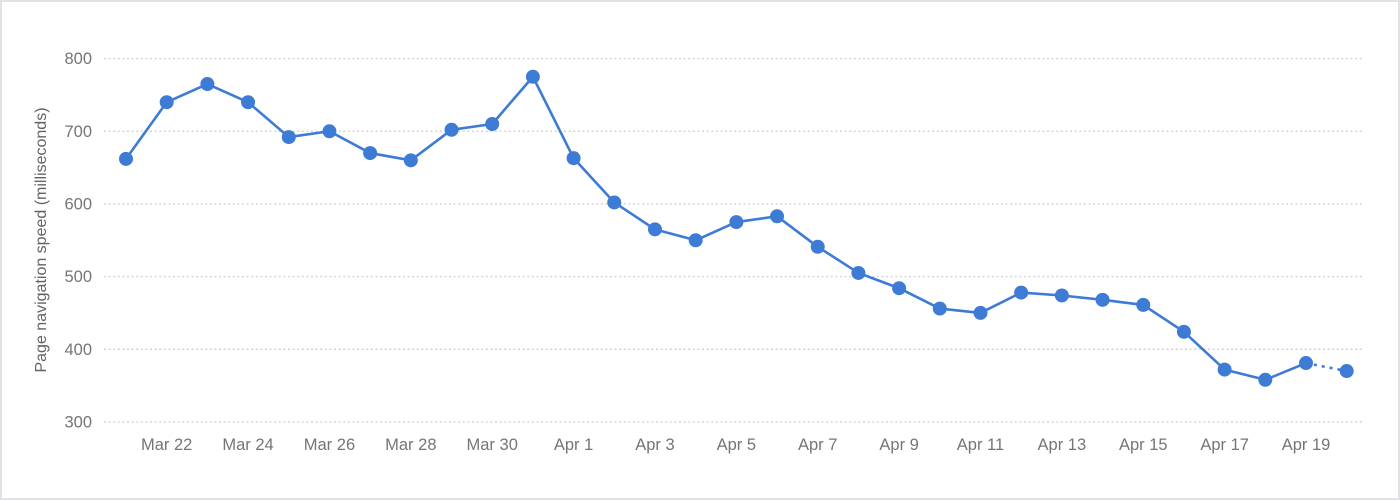 This screenshot has width=1400, height=500. What do you see at coordinates (817, 445) in the screenshot?
I see `x-tick-label: Apr 7` at bounding box center [817, 445].